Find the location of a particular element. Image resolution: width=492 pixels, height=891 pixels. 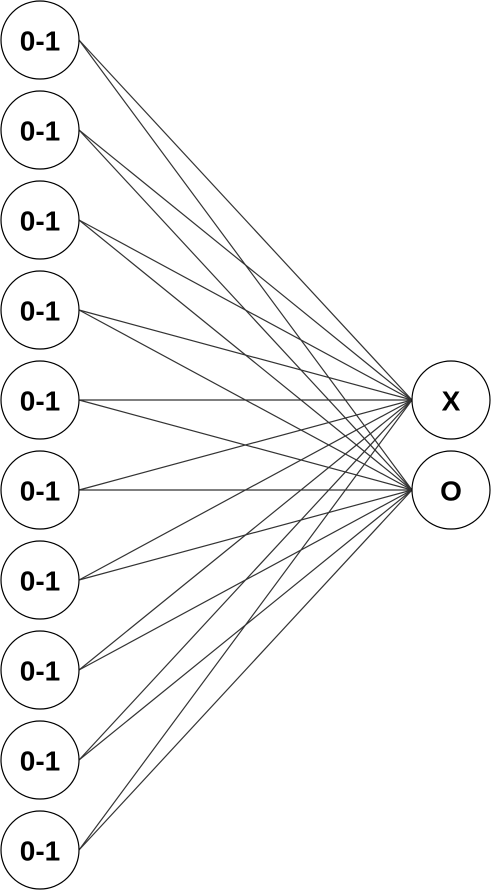

input-node-3-circle is located at coordinates (40, 220).